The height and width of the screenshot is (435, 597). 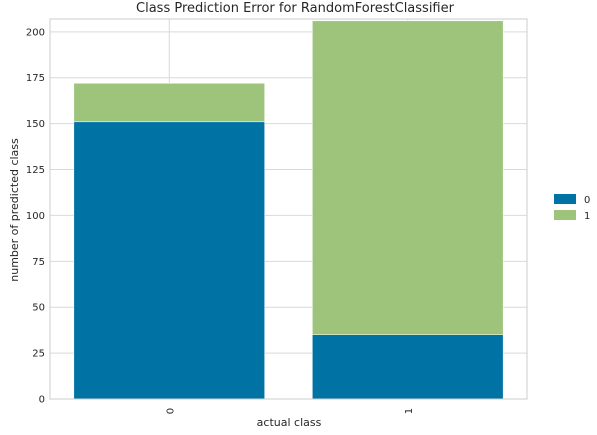 What do you see at coordinates (35, 170) in the screenshot?
I see `y-tick-label: 125` at bounding box center [35, 170].